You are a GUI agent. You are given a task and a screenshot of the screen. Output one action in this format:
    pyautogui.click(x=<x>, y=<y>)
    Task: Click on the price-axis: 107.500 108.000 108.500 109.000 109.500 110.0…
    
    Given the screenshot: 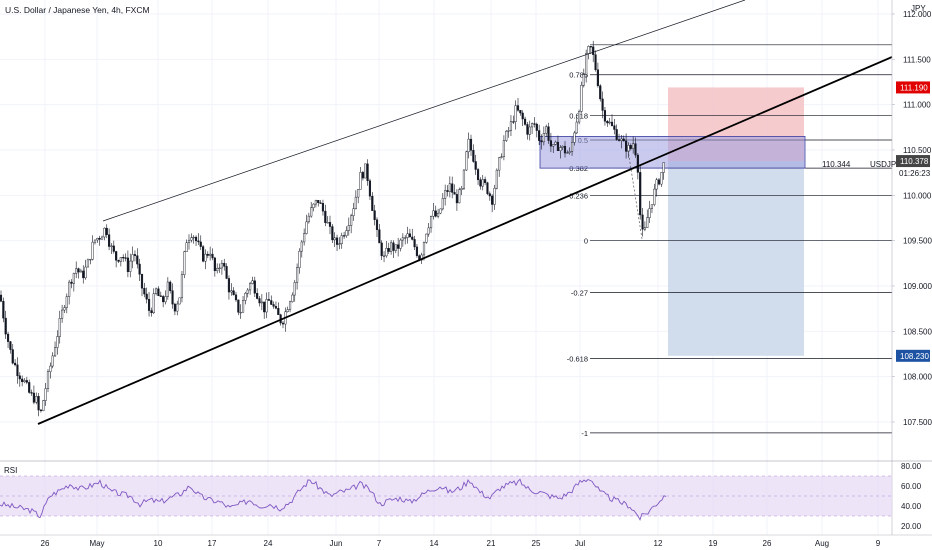 What is the action you would take?
    pyautogui.click(x=912, y=218)
    